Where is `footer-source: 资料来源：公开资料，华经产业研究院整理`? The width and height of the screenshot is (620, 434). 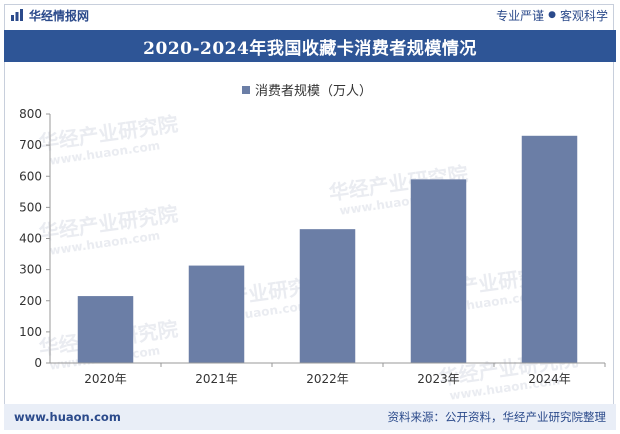 footer-source: 资料来源：公开资料，华经产业研究院整理 is located at coordinates (497, 417).